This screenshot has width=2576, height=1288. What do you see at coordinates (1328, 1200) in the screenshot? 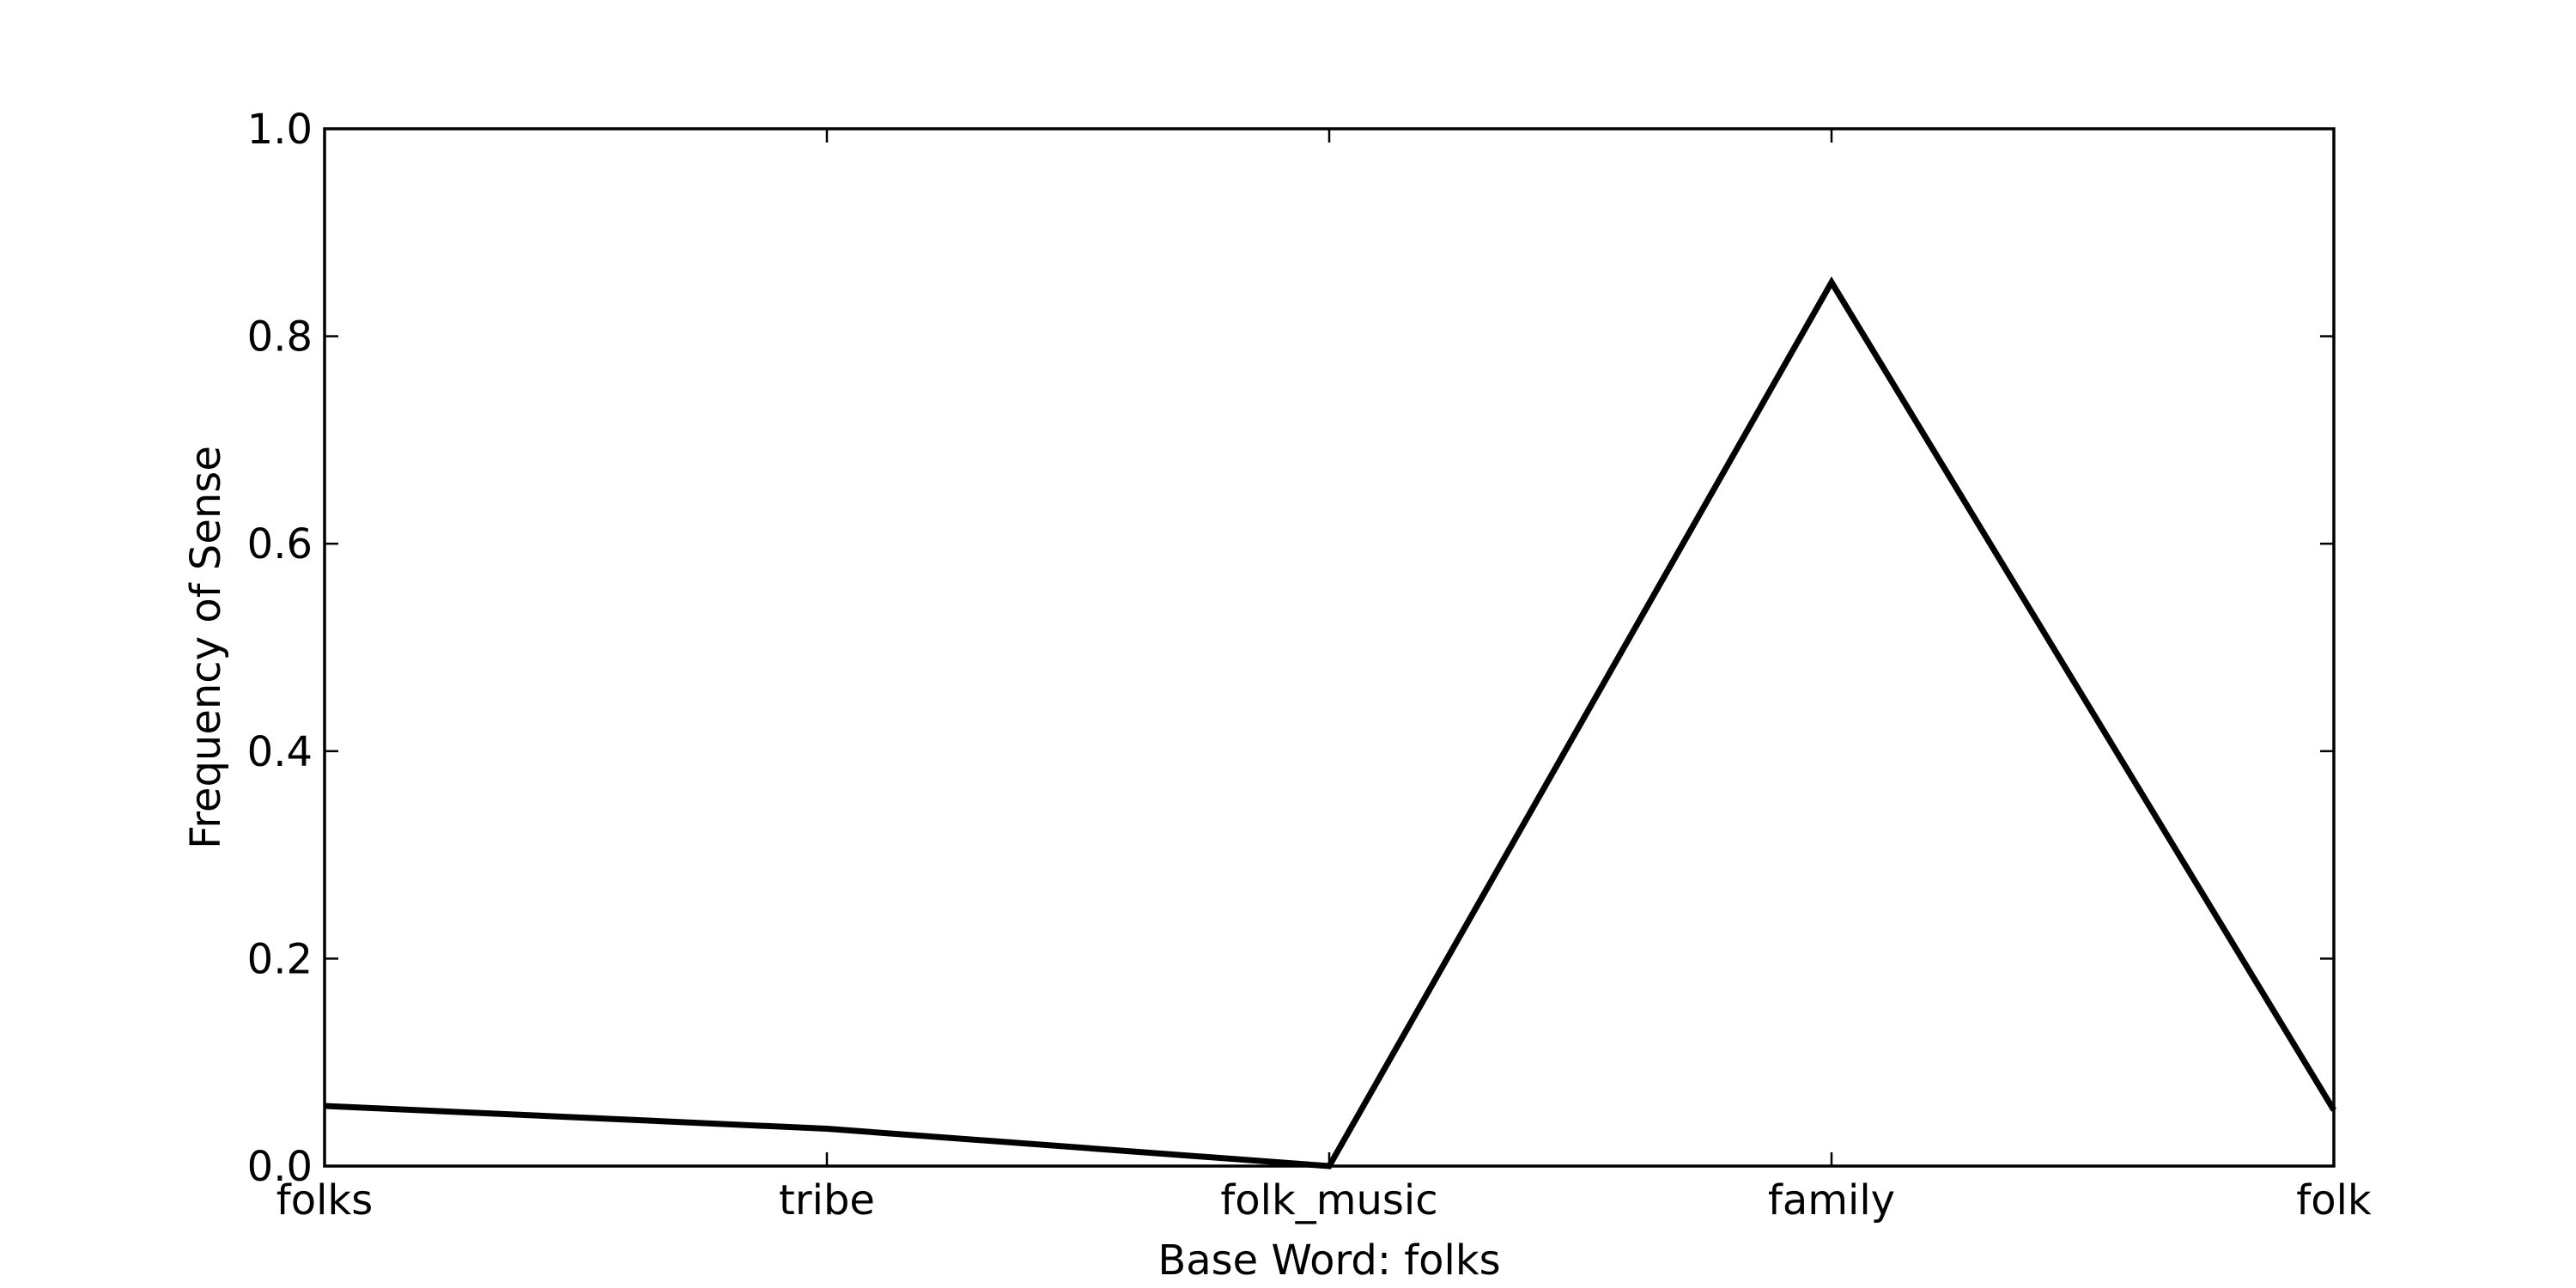
I see `x-tick-label: folk_music` at bounding box center [1328, 1200].